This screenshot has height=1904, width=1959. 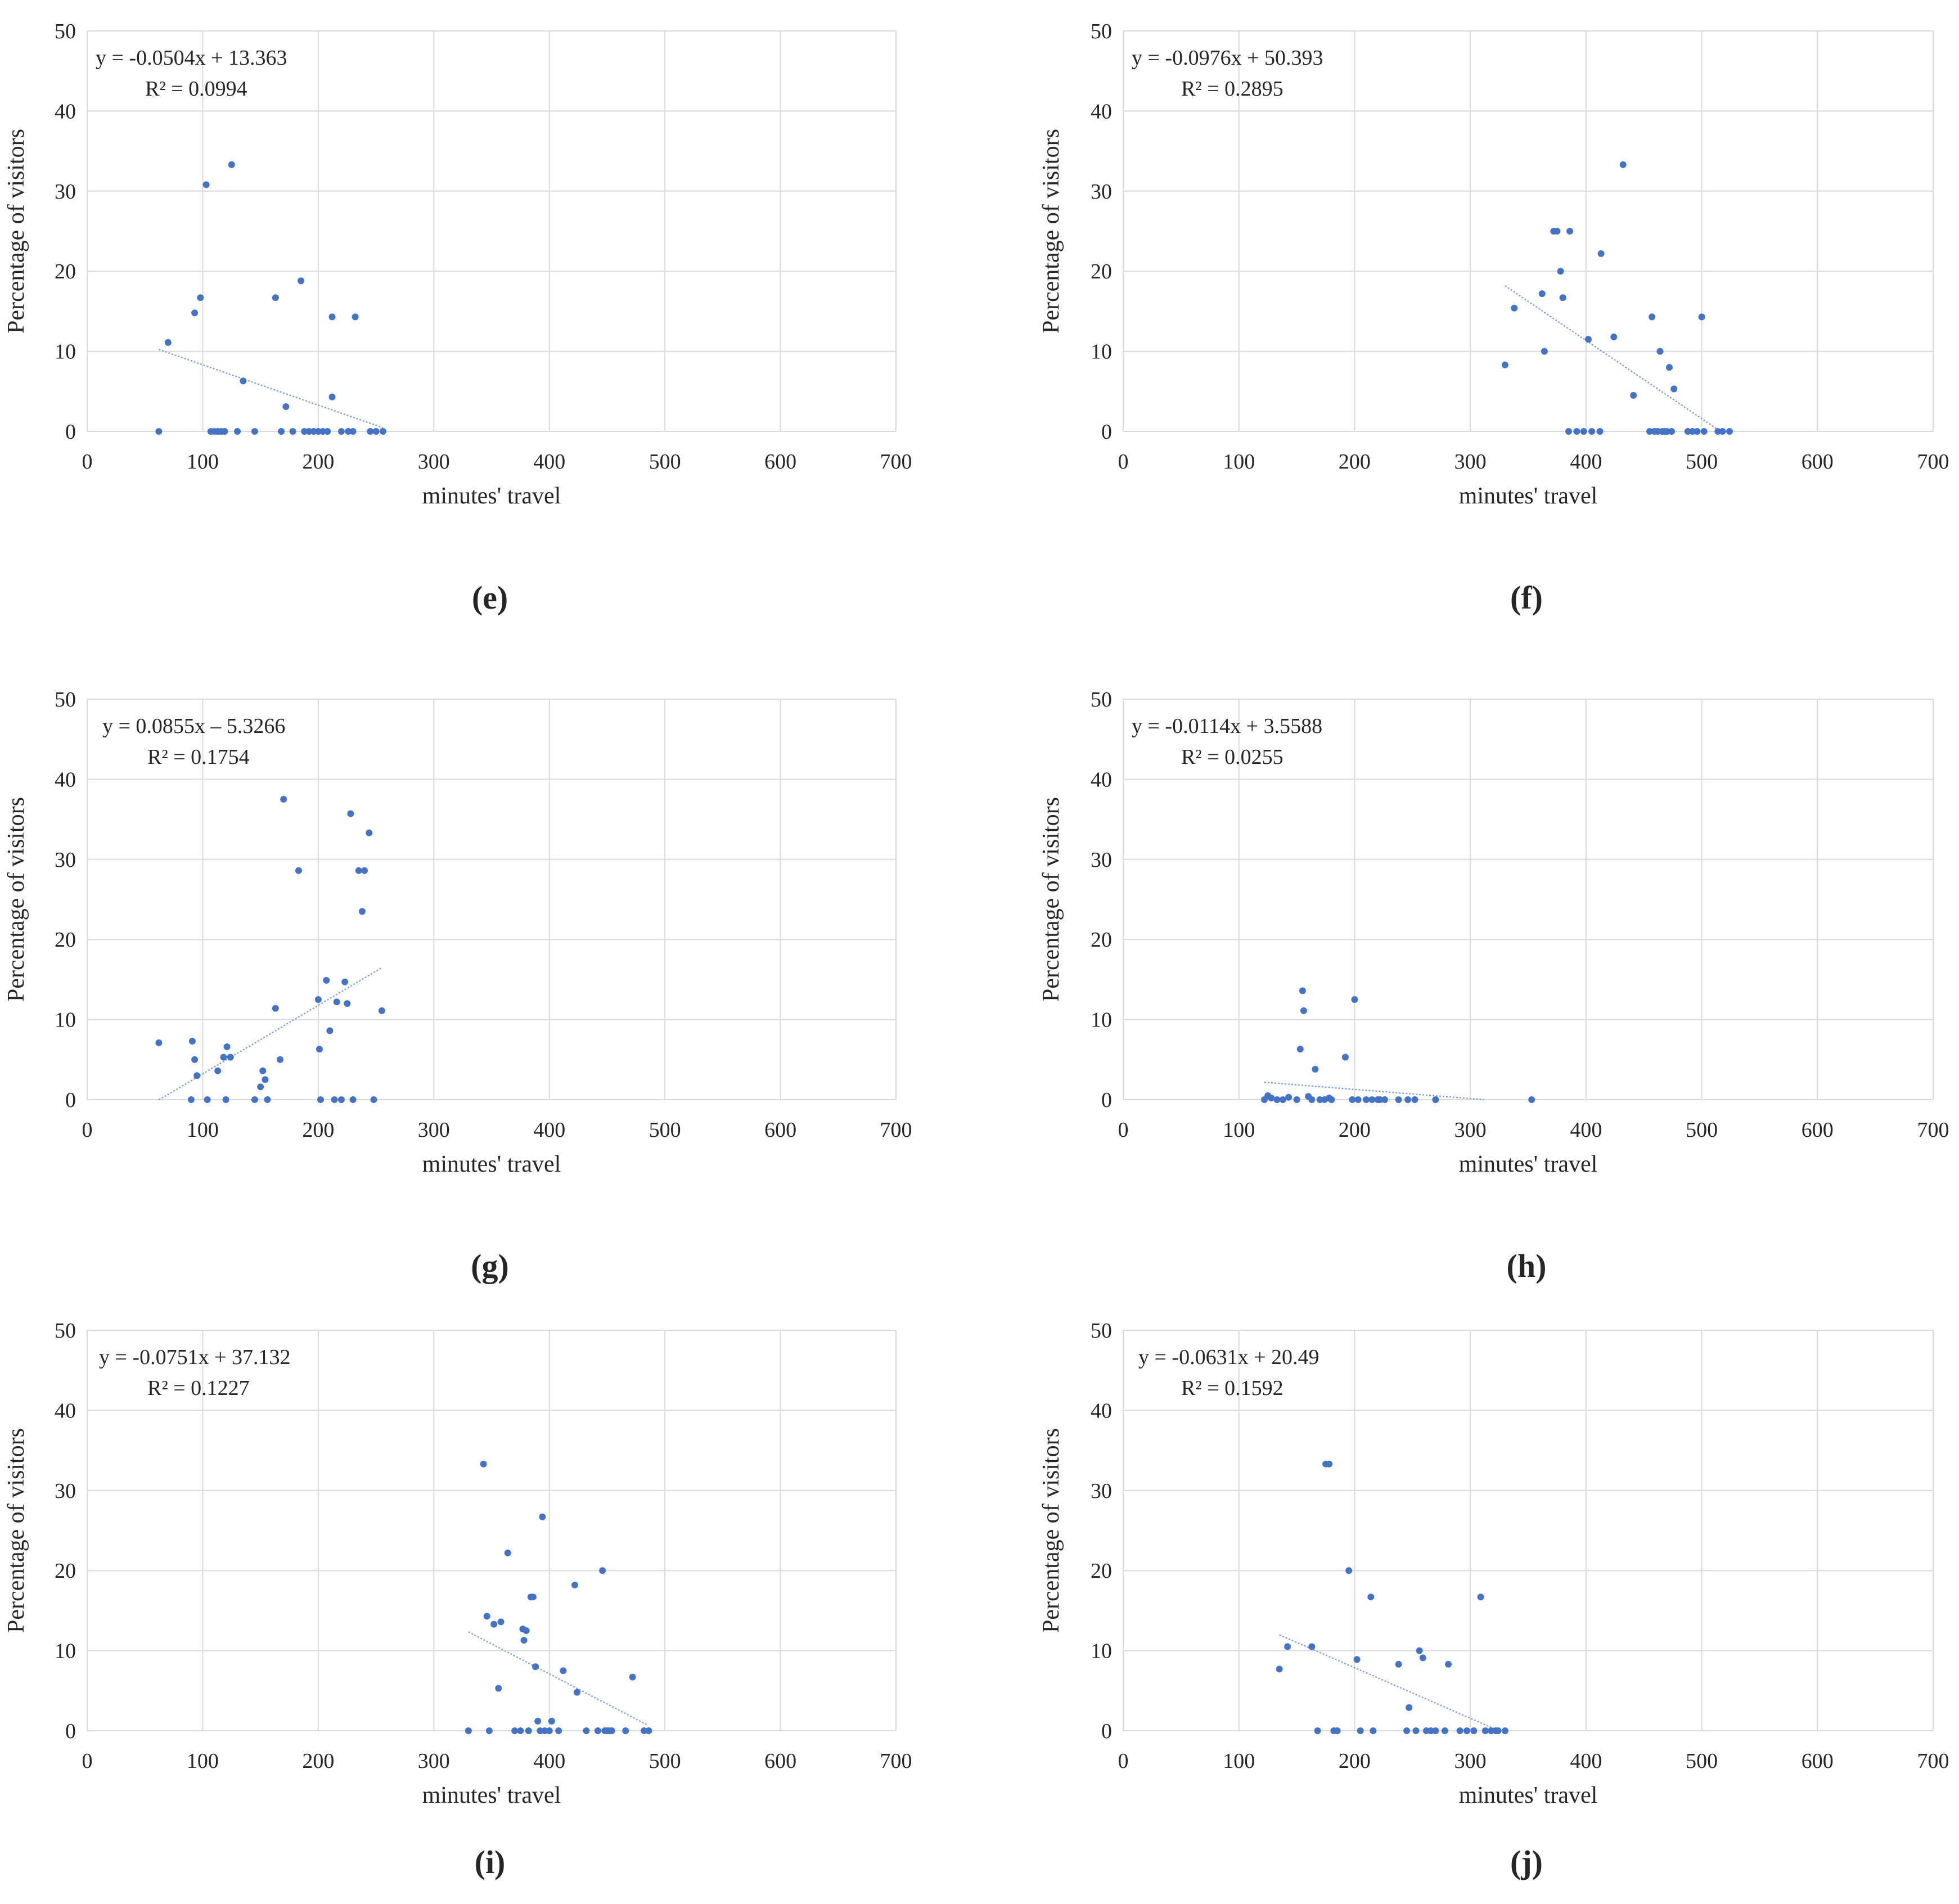 What do you see at coordinates (1227, 58) in the screenshot?
I see `trendline-equation: y = -0.0976x + 50.393` at bounding box center [1227, 58].